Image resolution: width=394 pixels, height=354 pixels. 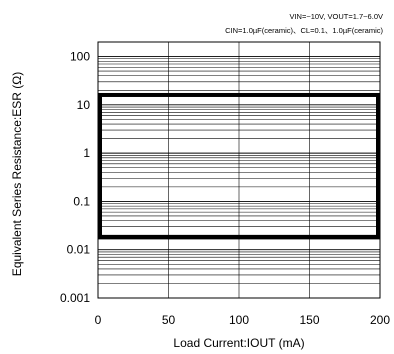 What do you see at coordinates (75, 177) in the screenshot?
I see `y-tick-labels: 0.001 0.01 0.1 1 10 100` at bounding box center [75, 177].